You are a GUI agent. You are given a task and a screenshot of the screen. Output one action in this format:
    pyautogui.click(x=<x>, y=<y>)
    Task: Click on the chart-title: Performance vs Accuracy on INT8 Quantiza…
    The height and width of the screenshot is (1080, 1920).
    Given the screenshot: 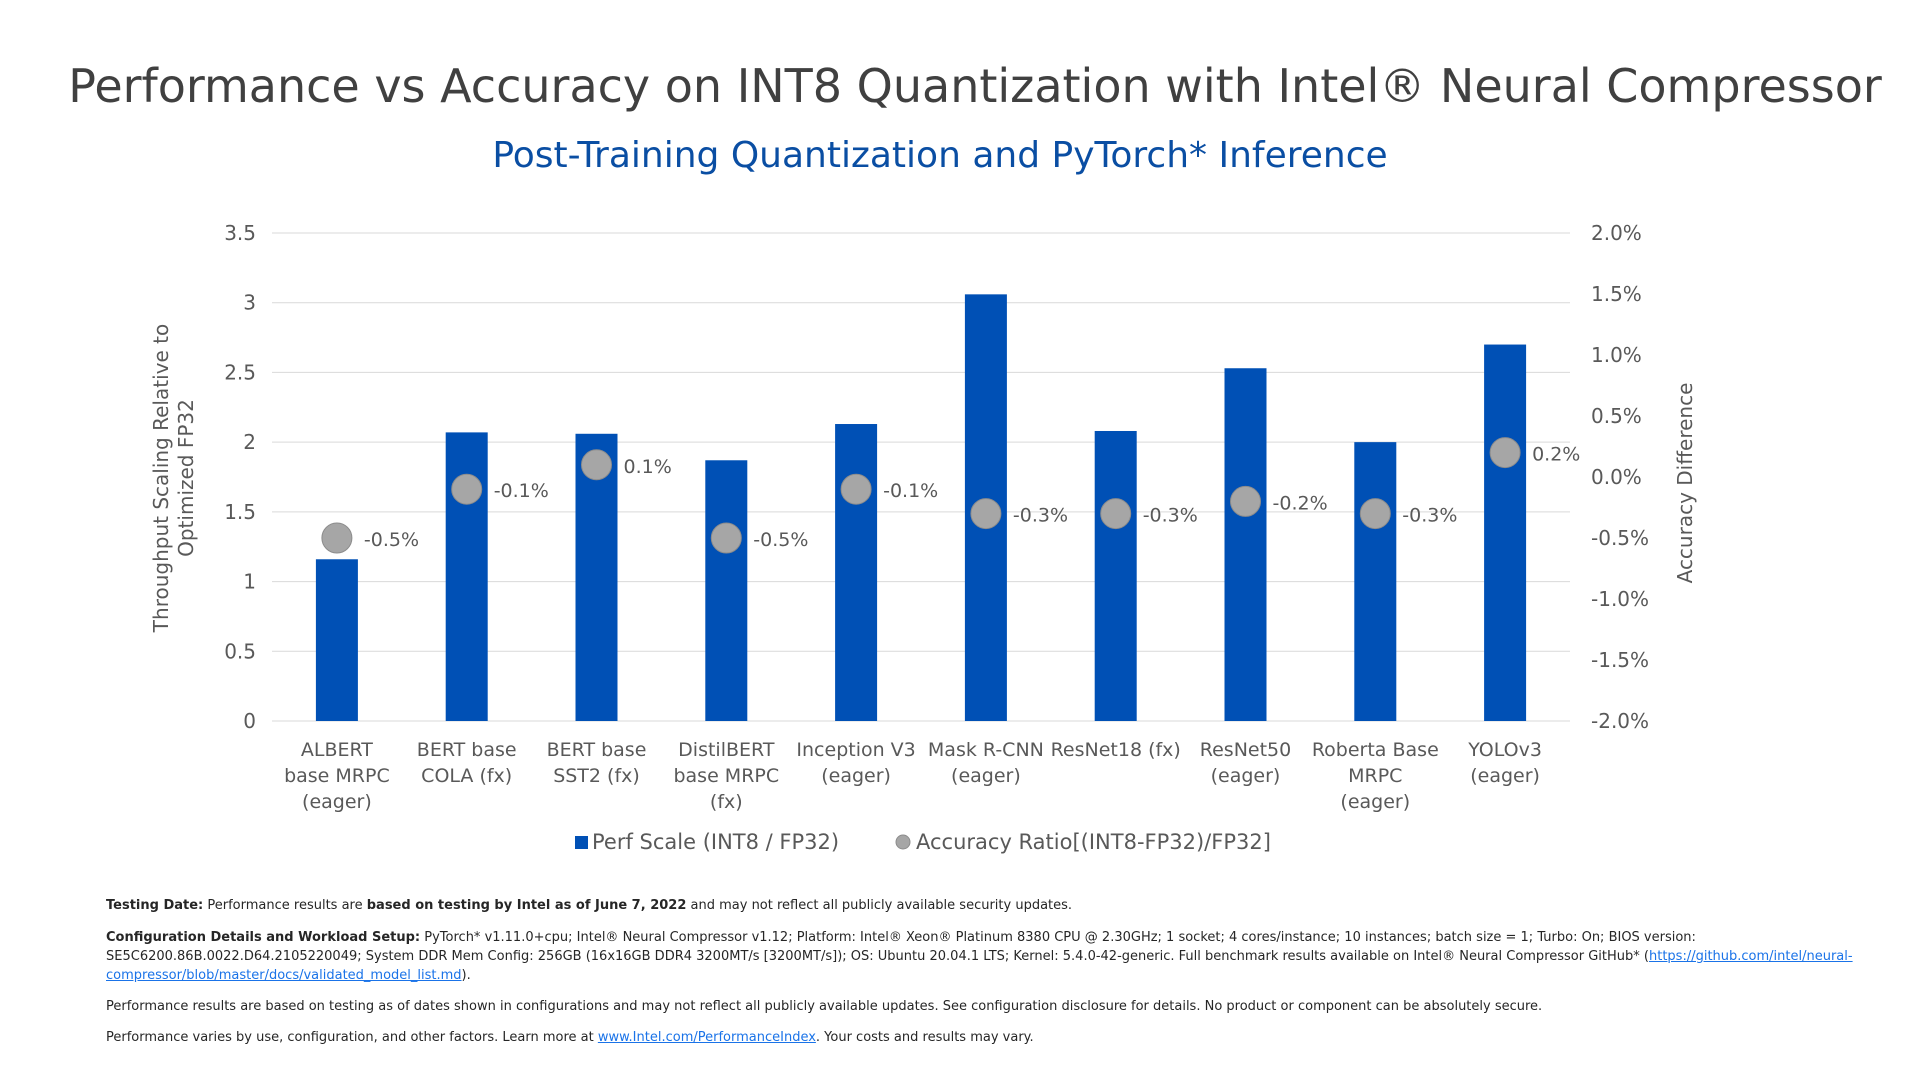 What is the action you would take?
    pyautogui.click(x=975, y=86)
    